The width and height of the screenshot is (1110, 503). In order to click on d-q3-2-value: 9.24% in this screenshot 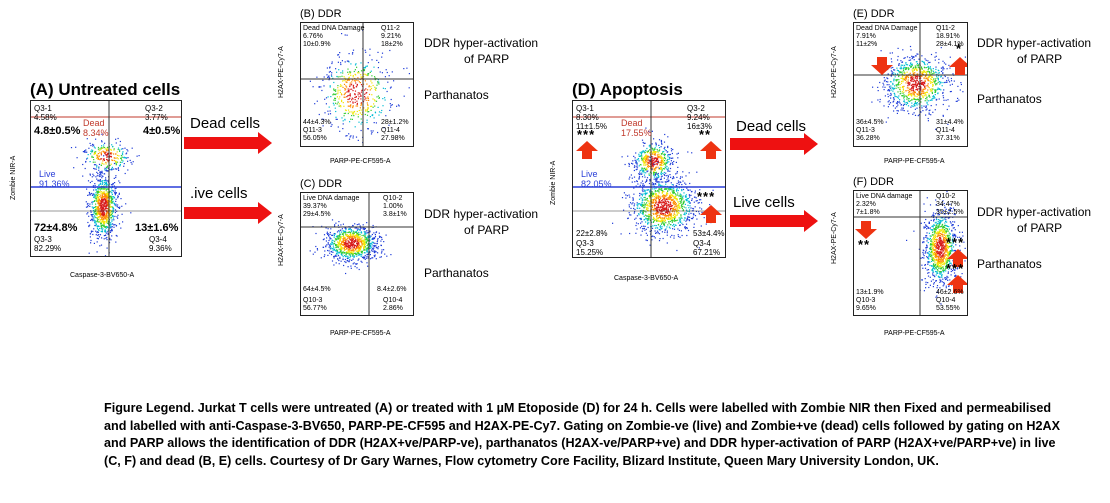, I will do `click(698, 117)`.